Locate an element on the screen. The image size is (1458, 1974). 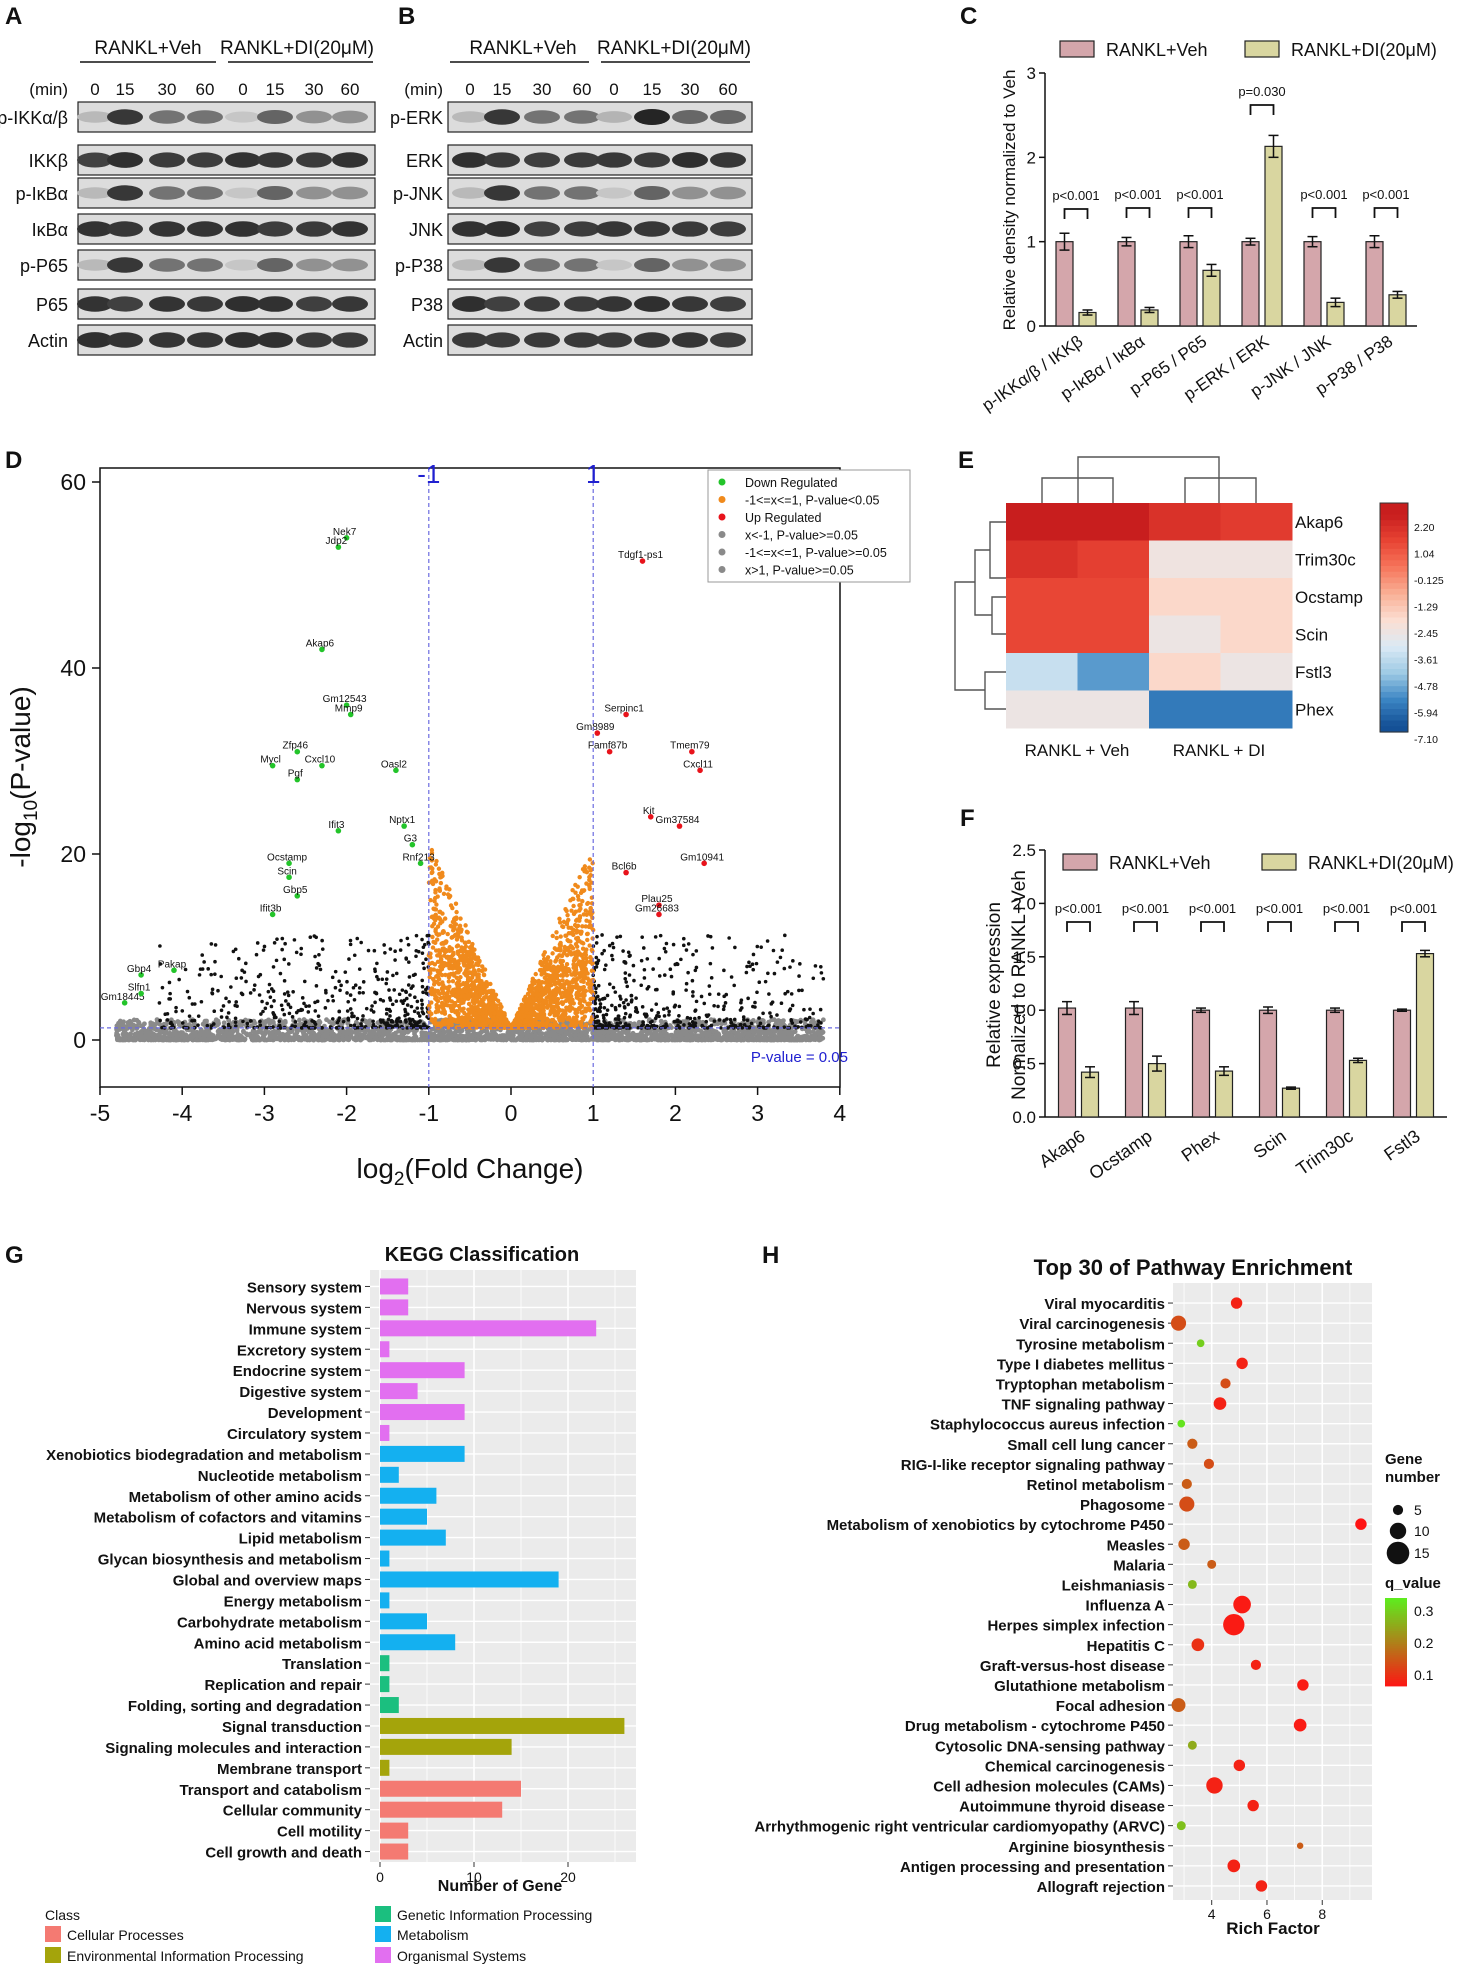
y-axis-label: Normalized to RANKL+Veh is located at coordinates (1019, 985).